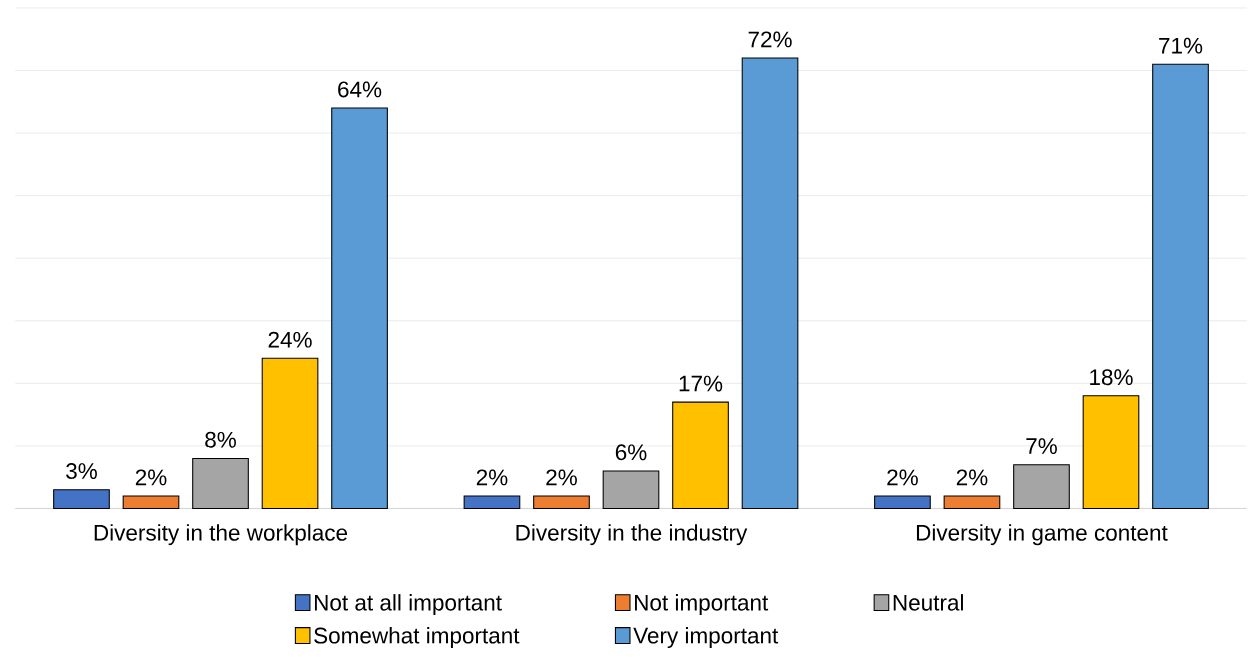  I want to click on x-tick-label: Diversity in the industry, so click(632, 535).